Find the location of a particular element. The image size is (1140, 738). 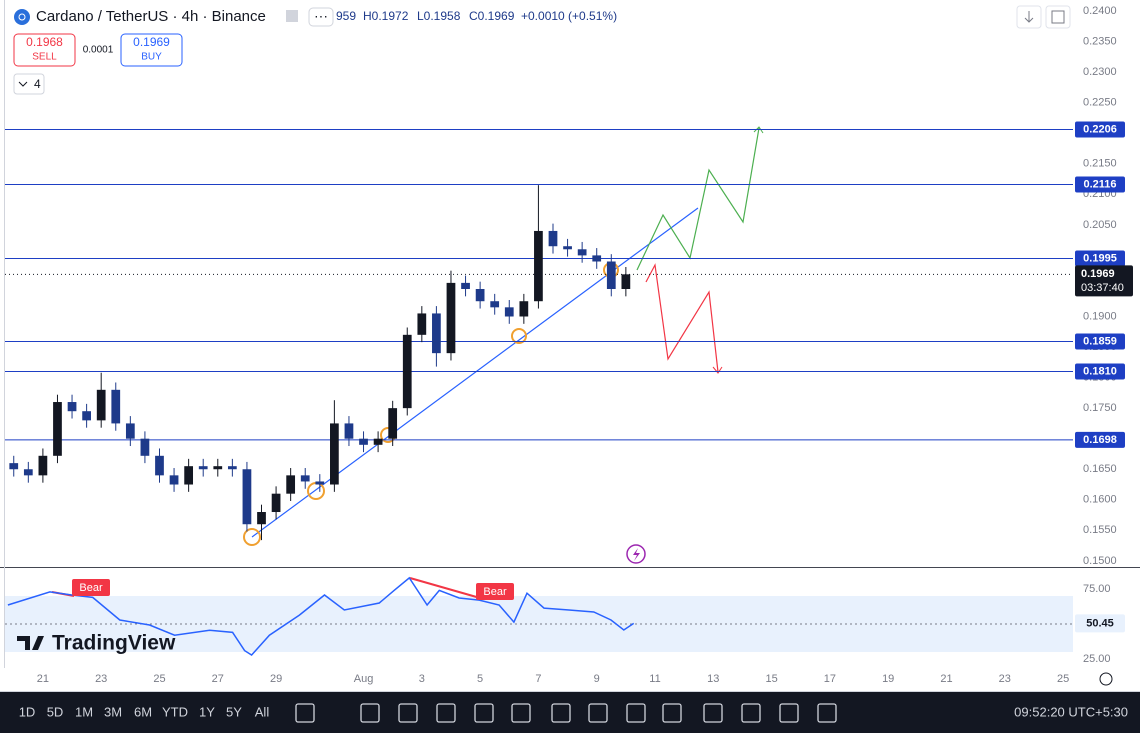

sell-button is located at coordinates (44, 50).